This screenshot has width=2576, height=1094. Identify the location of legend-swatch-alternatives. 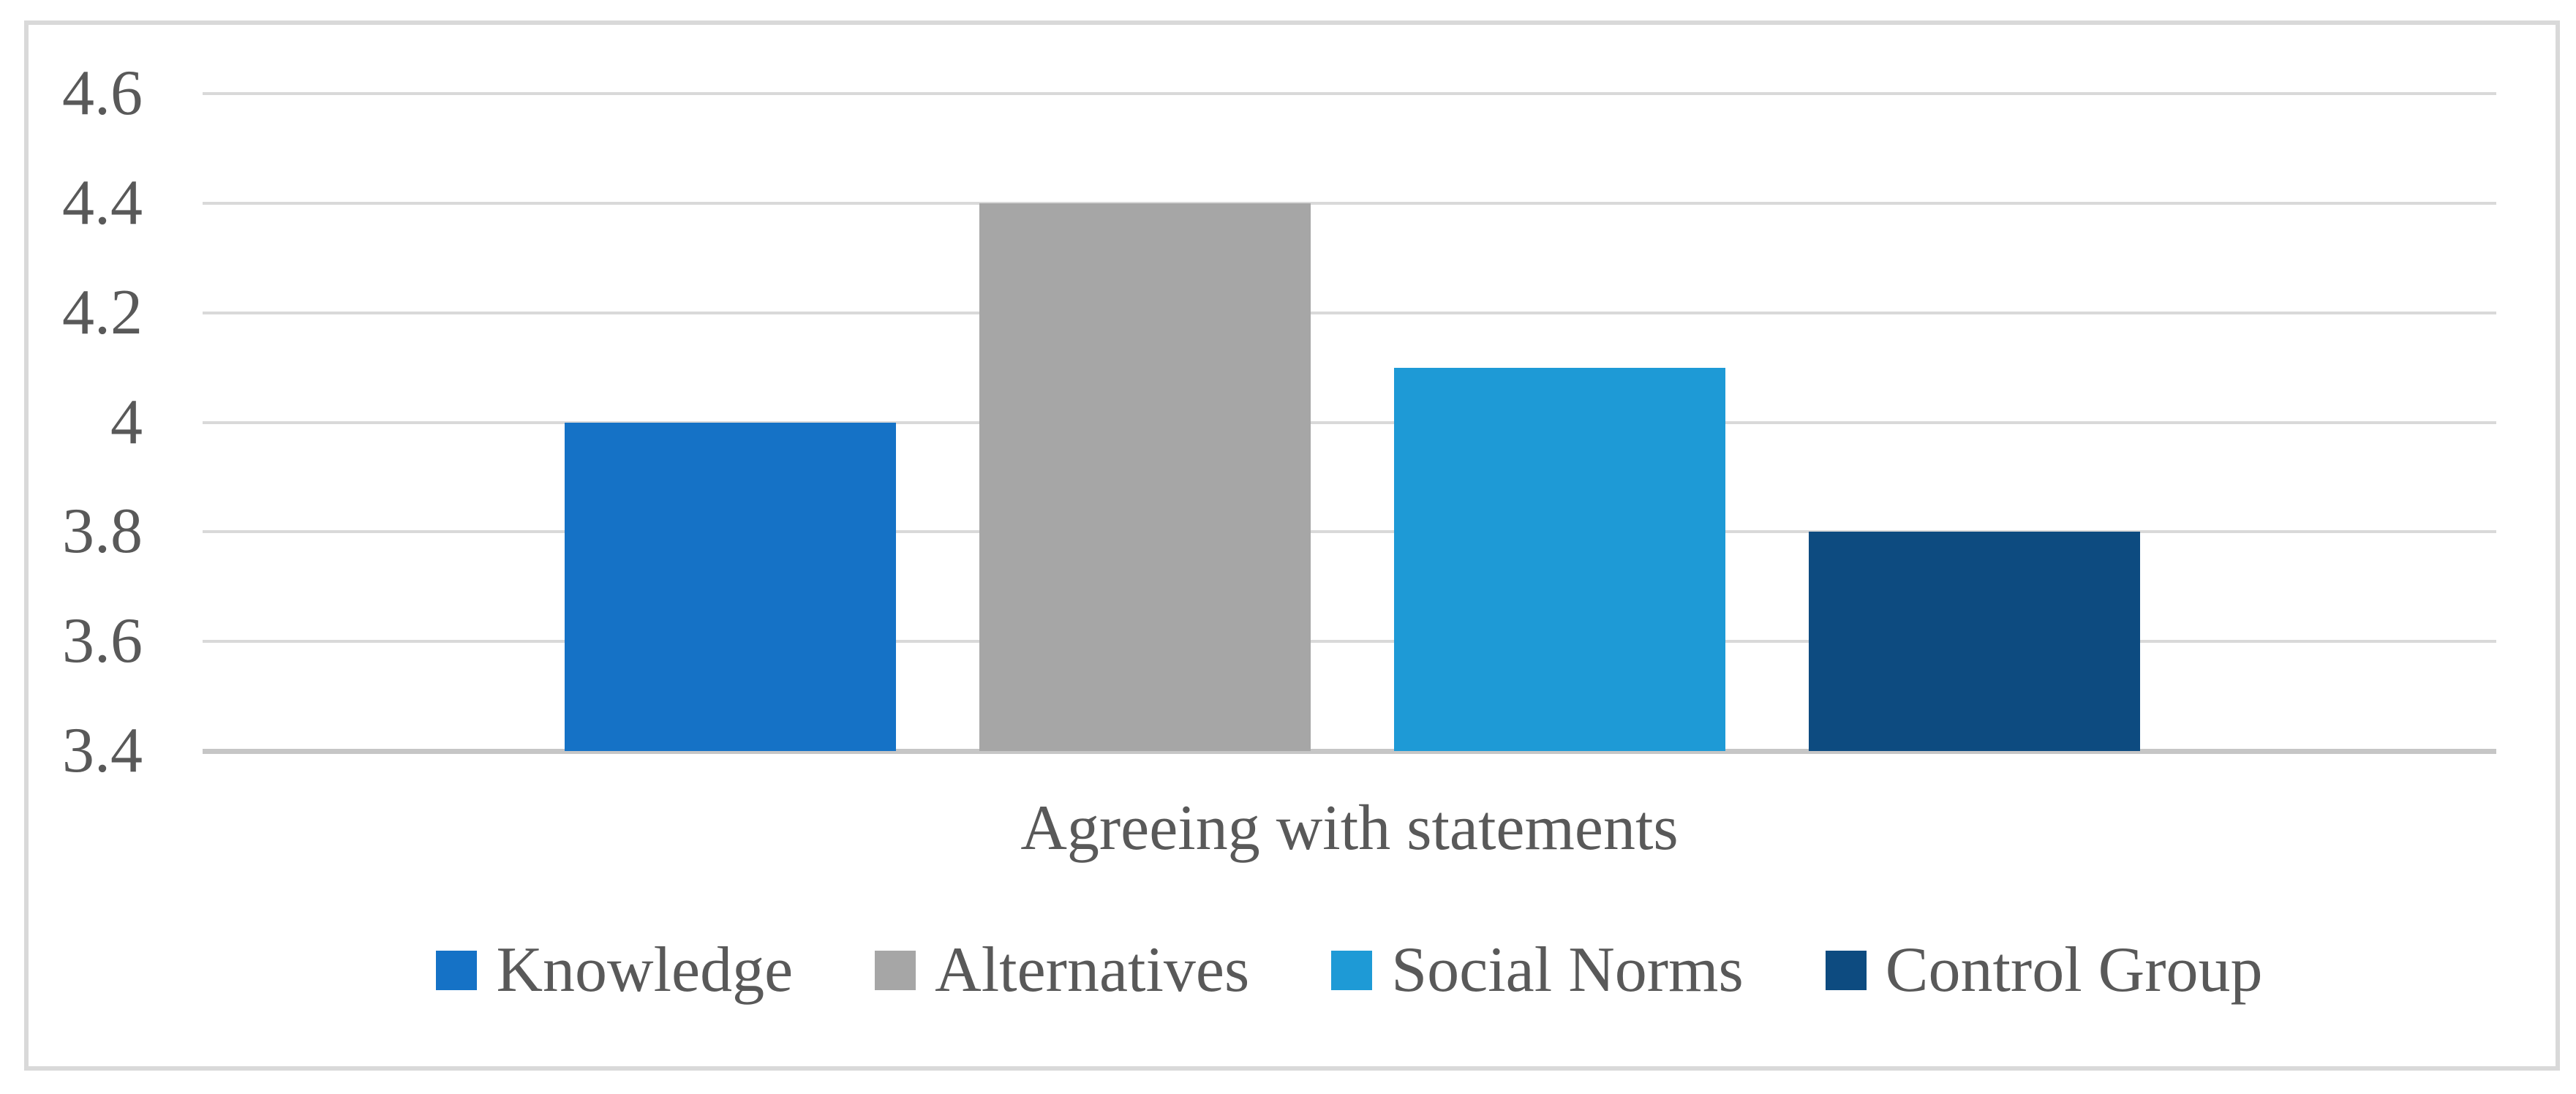
(895, 970).